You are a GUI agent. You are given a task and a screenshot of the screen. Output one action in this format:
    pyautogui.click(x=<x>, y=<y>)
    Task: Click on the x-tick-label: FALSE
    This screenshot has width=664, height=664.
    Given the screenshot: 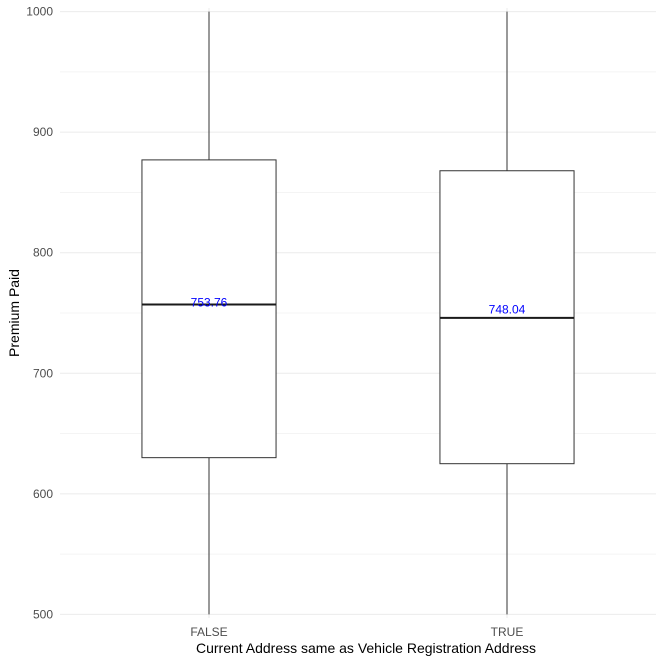 What is the action you would take?
    pyautogui.click(x=208, y=632)
    